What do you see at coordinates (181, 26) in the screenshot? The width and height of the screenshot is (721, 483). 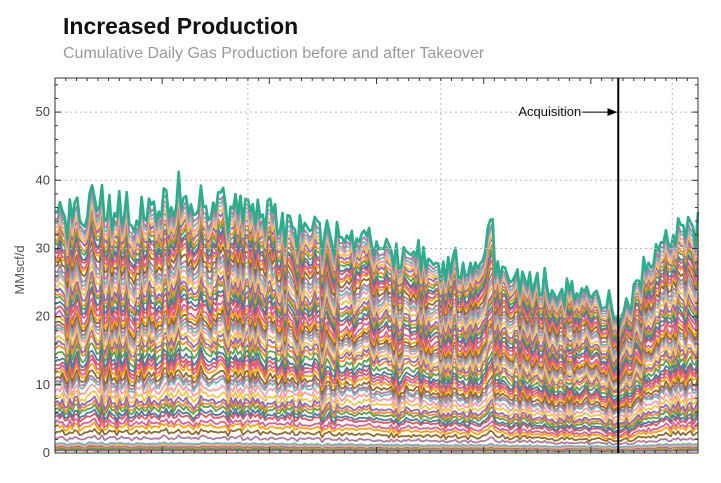 I see `chart-title: Increased Production` at bounding box center [181, 26].